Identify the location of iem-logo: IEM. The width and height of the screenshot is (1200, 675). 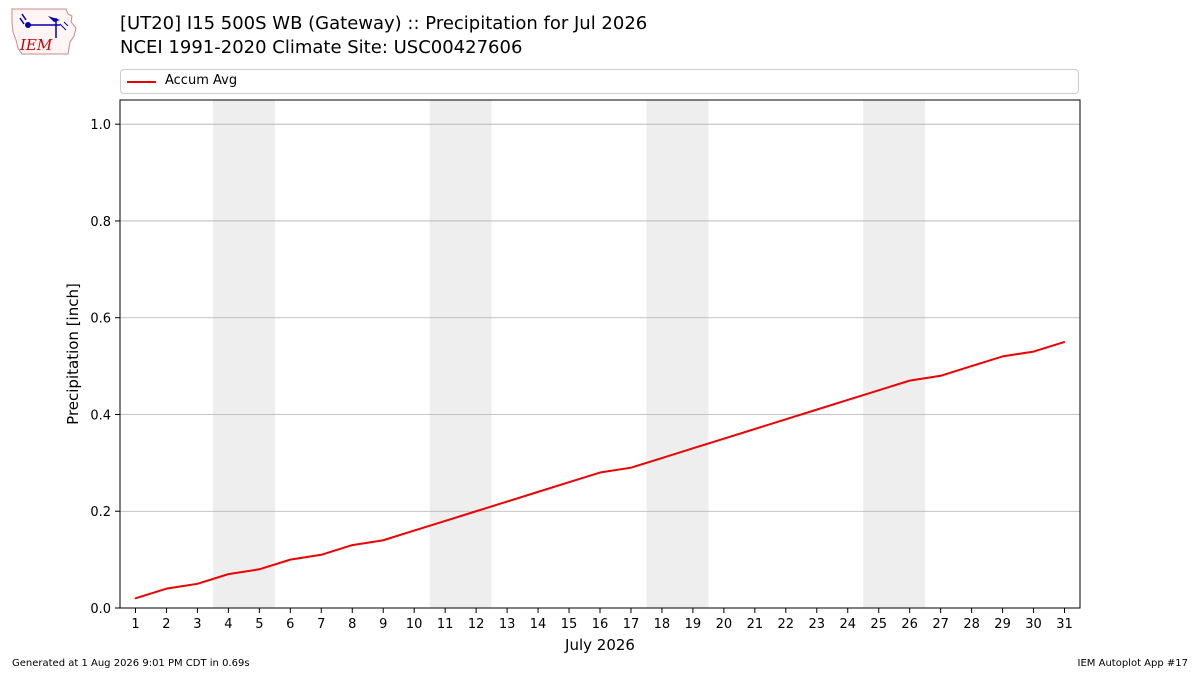
(44, 31).